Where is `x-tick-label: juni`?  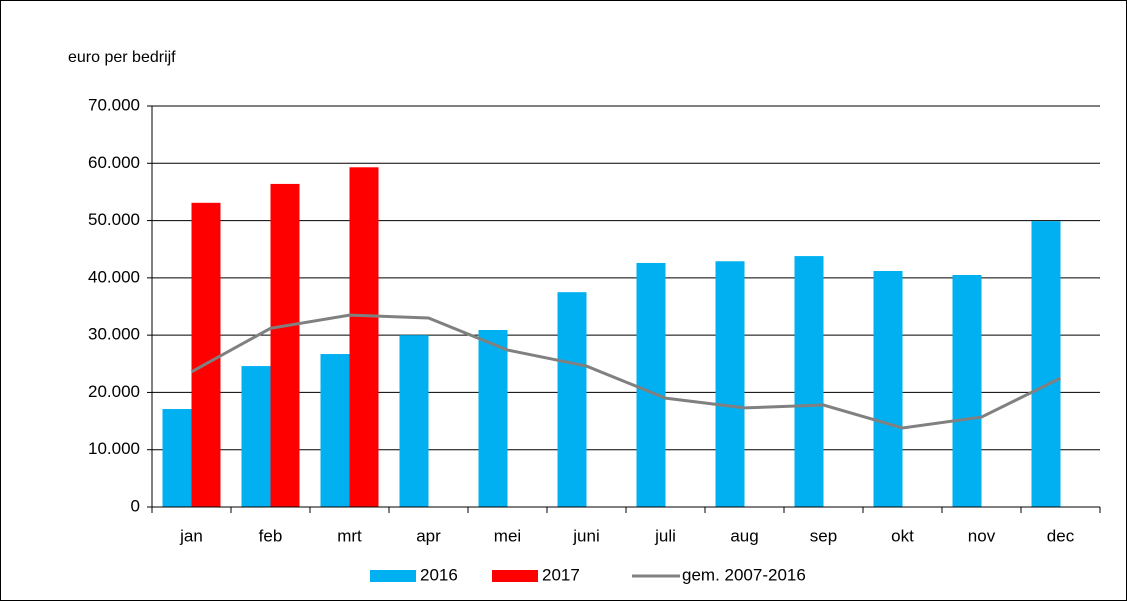
x-tick-label: juni is located at coordinates (585, 535).